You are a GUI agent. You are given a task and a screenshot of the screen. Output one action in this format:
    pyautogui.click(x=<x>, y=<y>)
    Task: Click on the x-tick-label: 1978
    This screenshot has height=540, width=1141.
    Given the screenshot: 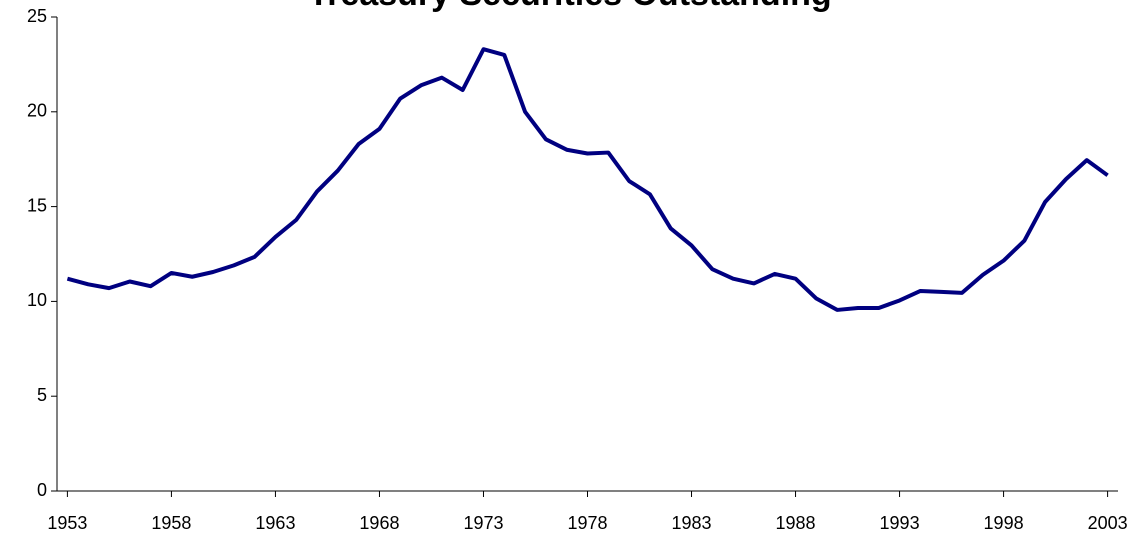 What is the action you would take?
    pyautogui.click(x=587, y=523)
    